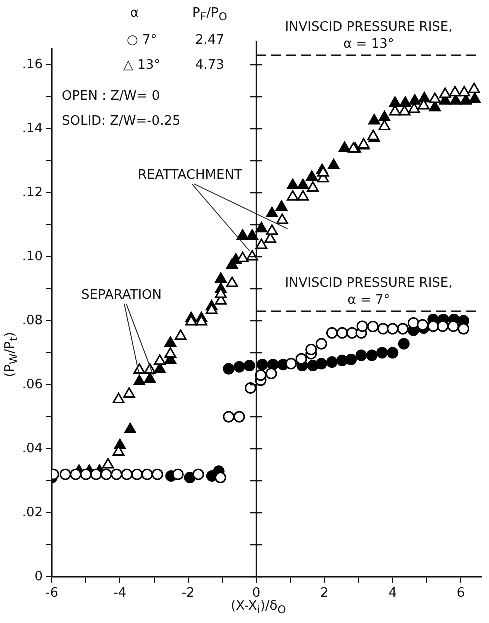 Image resolution: width=489 pixels, height=623 pixels. Describe the element at coordinates (142, 66) in the screenshot. I see `annotation: △ 13°` at that location.